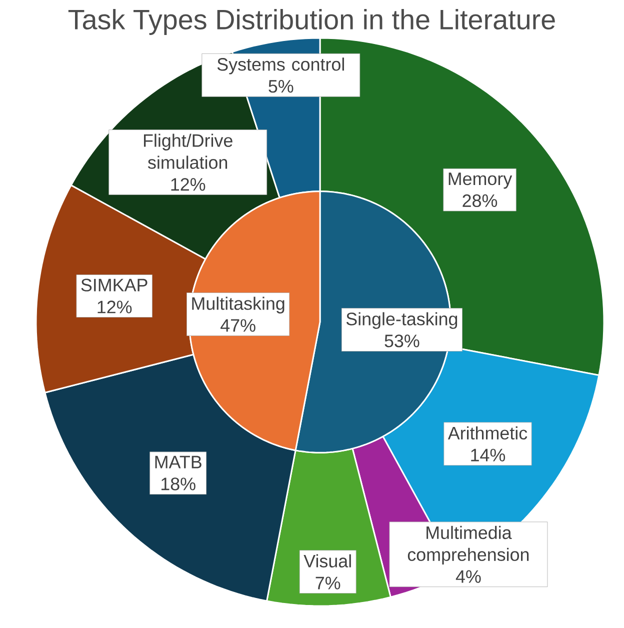 This screenshot has height=628, width=624. What do you see at coordinates (488, 433) in the screenshot?
I see `slice-label: Arithmetic` at bounding box center [488, 433].